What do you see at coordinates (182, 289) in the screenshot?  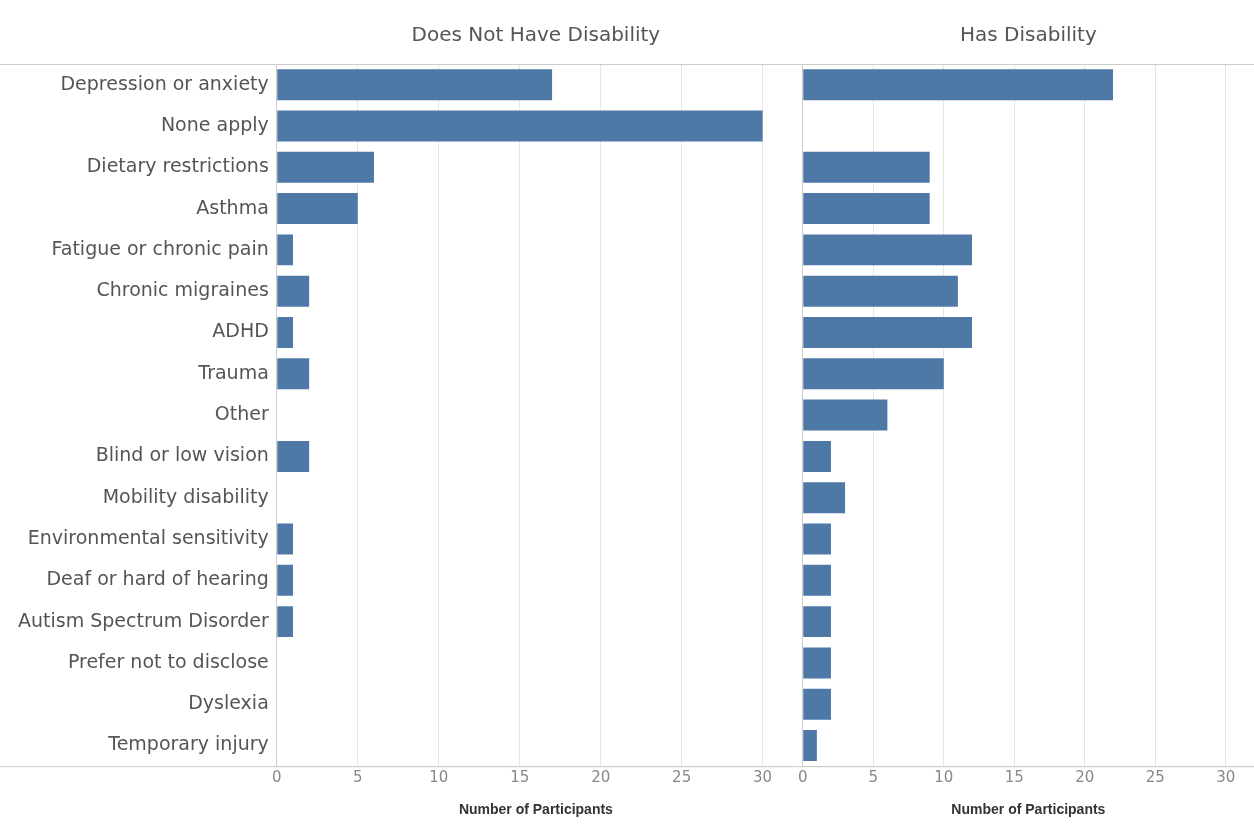 I see `y-tick-label: Chronic migraines` at bounding box center [182, 289].